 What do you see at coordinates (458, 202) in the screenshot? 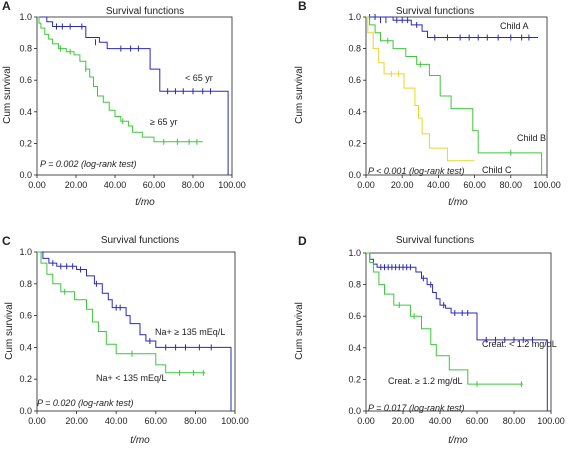
I see `x-axis-label-b: t/mo` at bounding box center [458, 202].